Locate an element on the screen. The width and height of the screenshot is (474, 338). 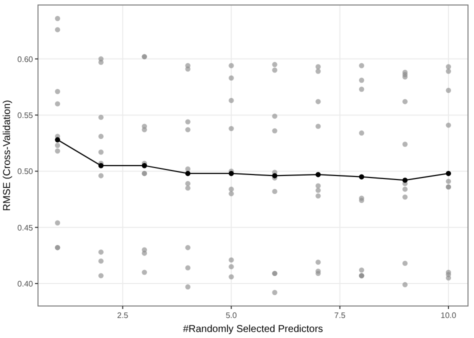
y-tick-label: 0.45 is located at coordinates (25, 227).